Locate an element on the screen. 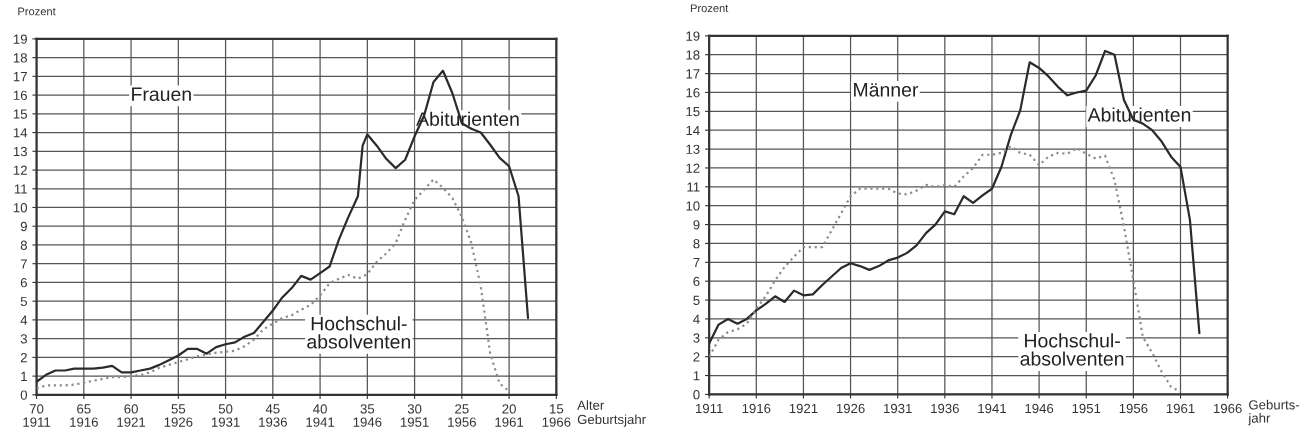  x2-tick-label: 20 is located at coordinates (509, 409).